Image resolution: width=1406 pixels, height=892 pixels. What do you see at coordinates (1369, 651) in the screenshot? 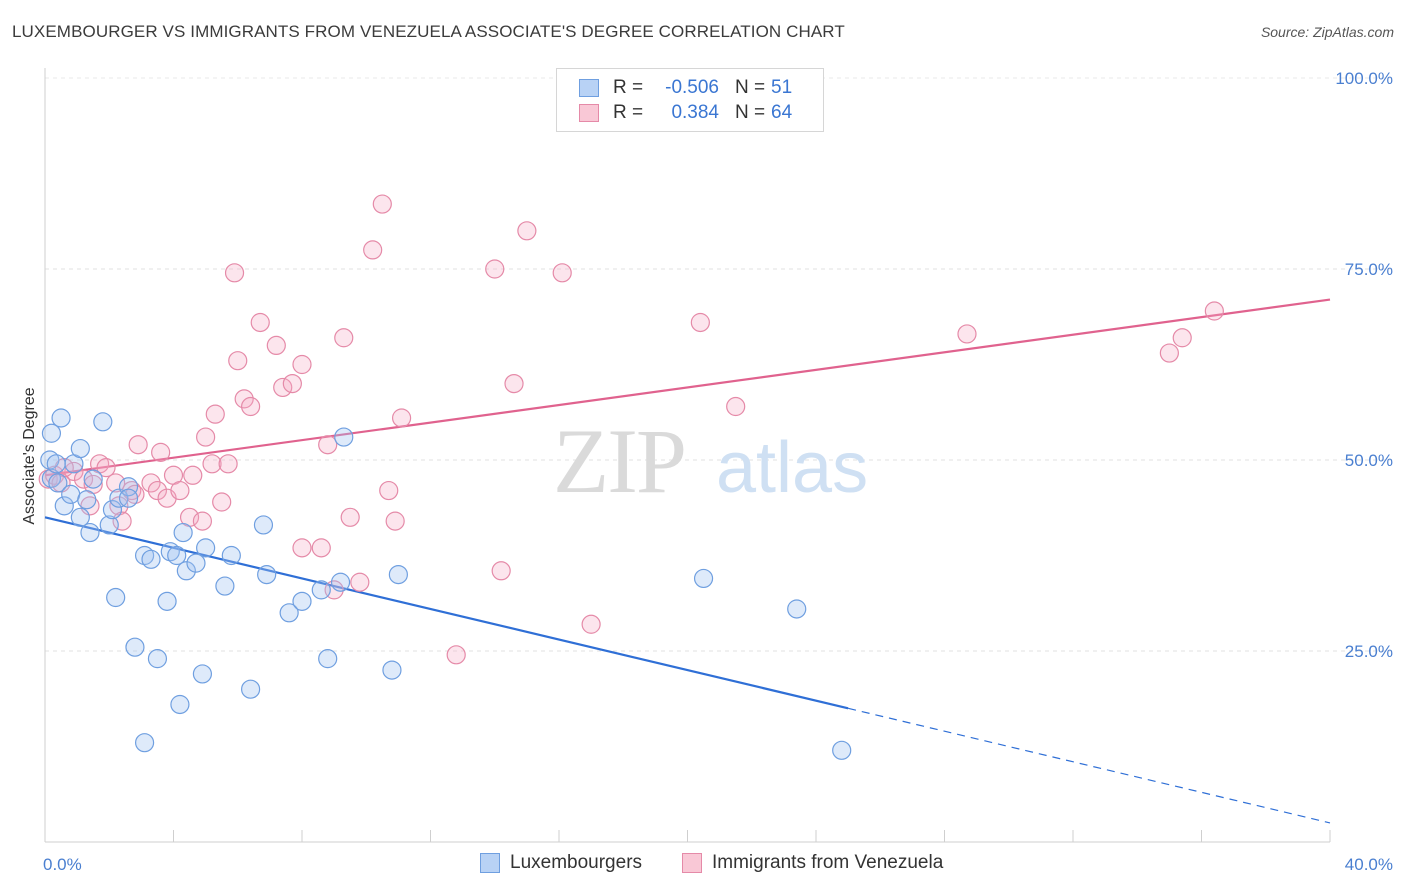
I see `y-tick-label: 25.0%` at bounding box center [1369, 651].